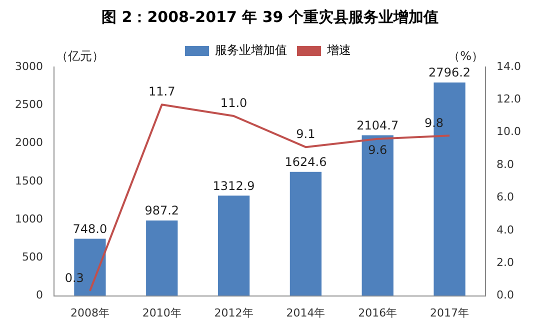 Image resolution: width=540 pixels, height=334 pixels. Describe the element at coordinates (28, 181) in the screenshot. I see `y-tick-label: 1500` at that location.